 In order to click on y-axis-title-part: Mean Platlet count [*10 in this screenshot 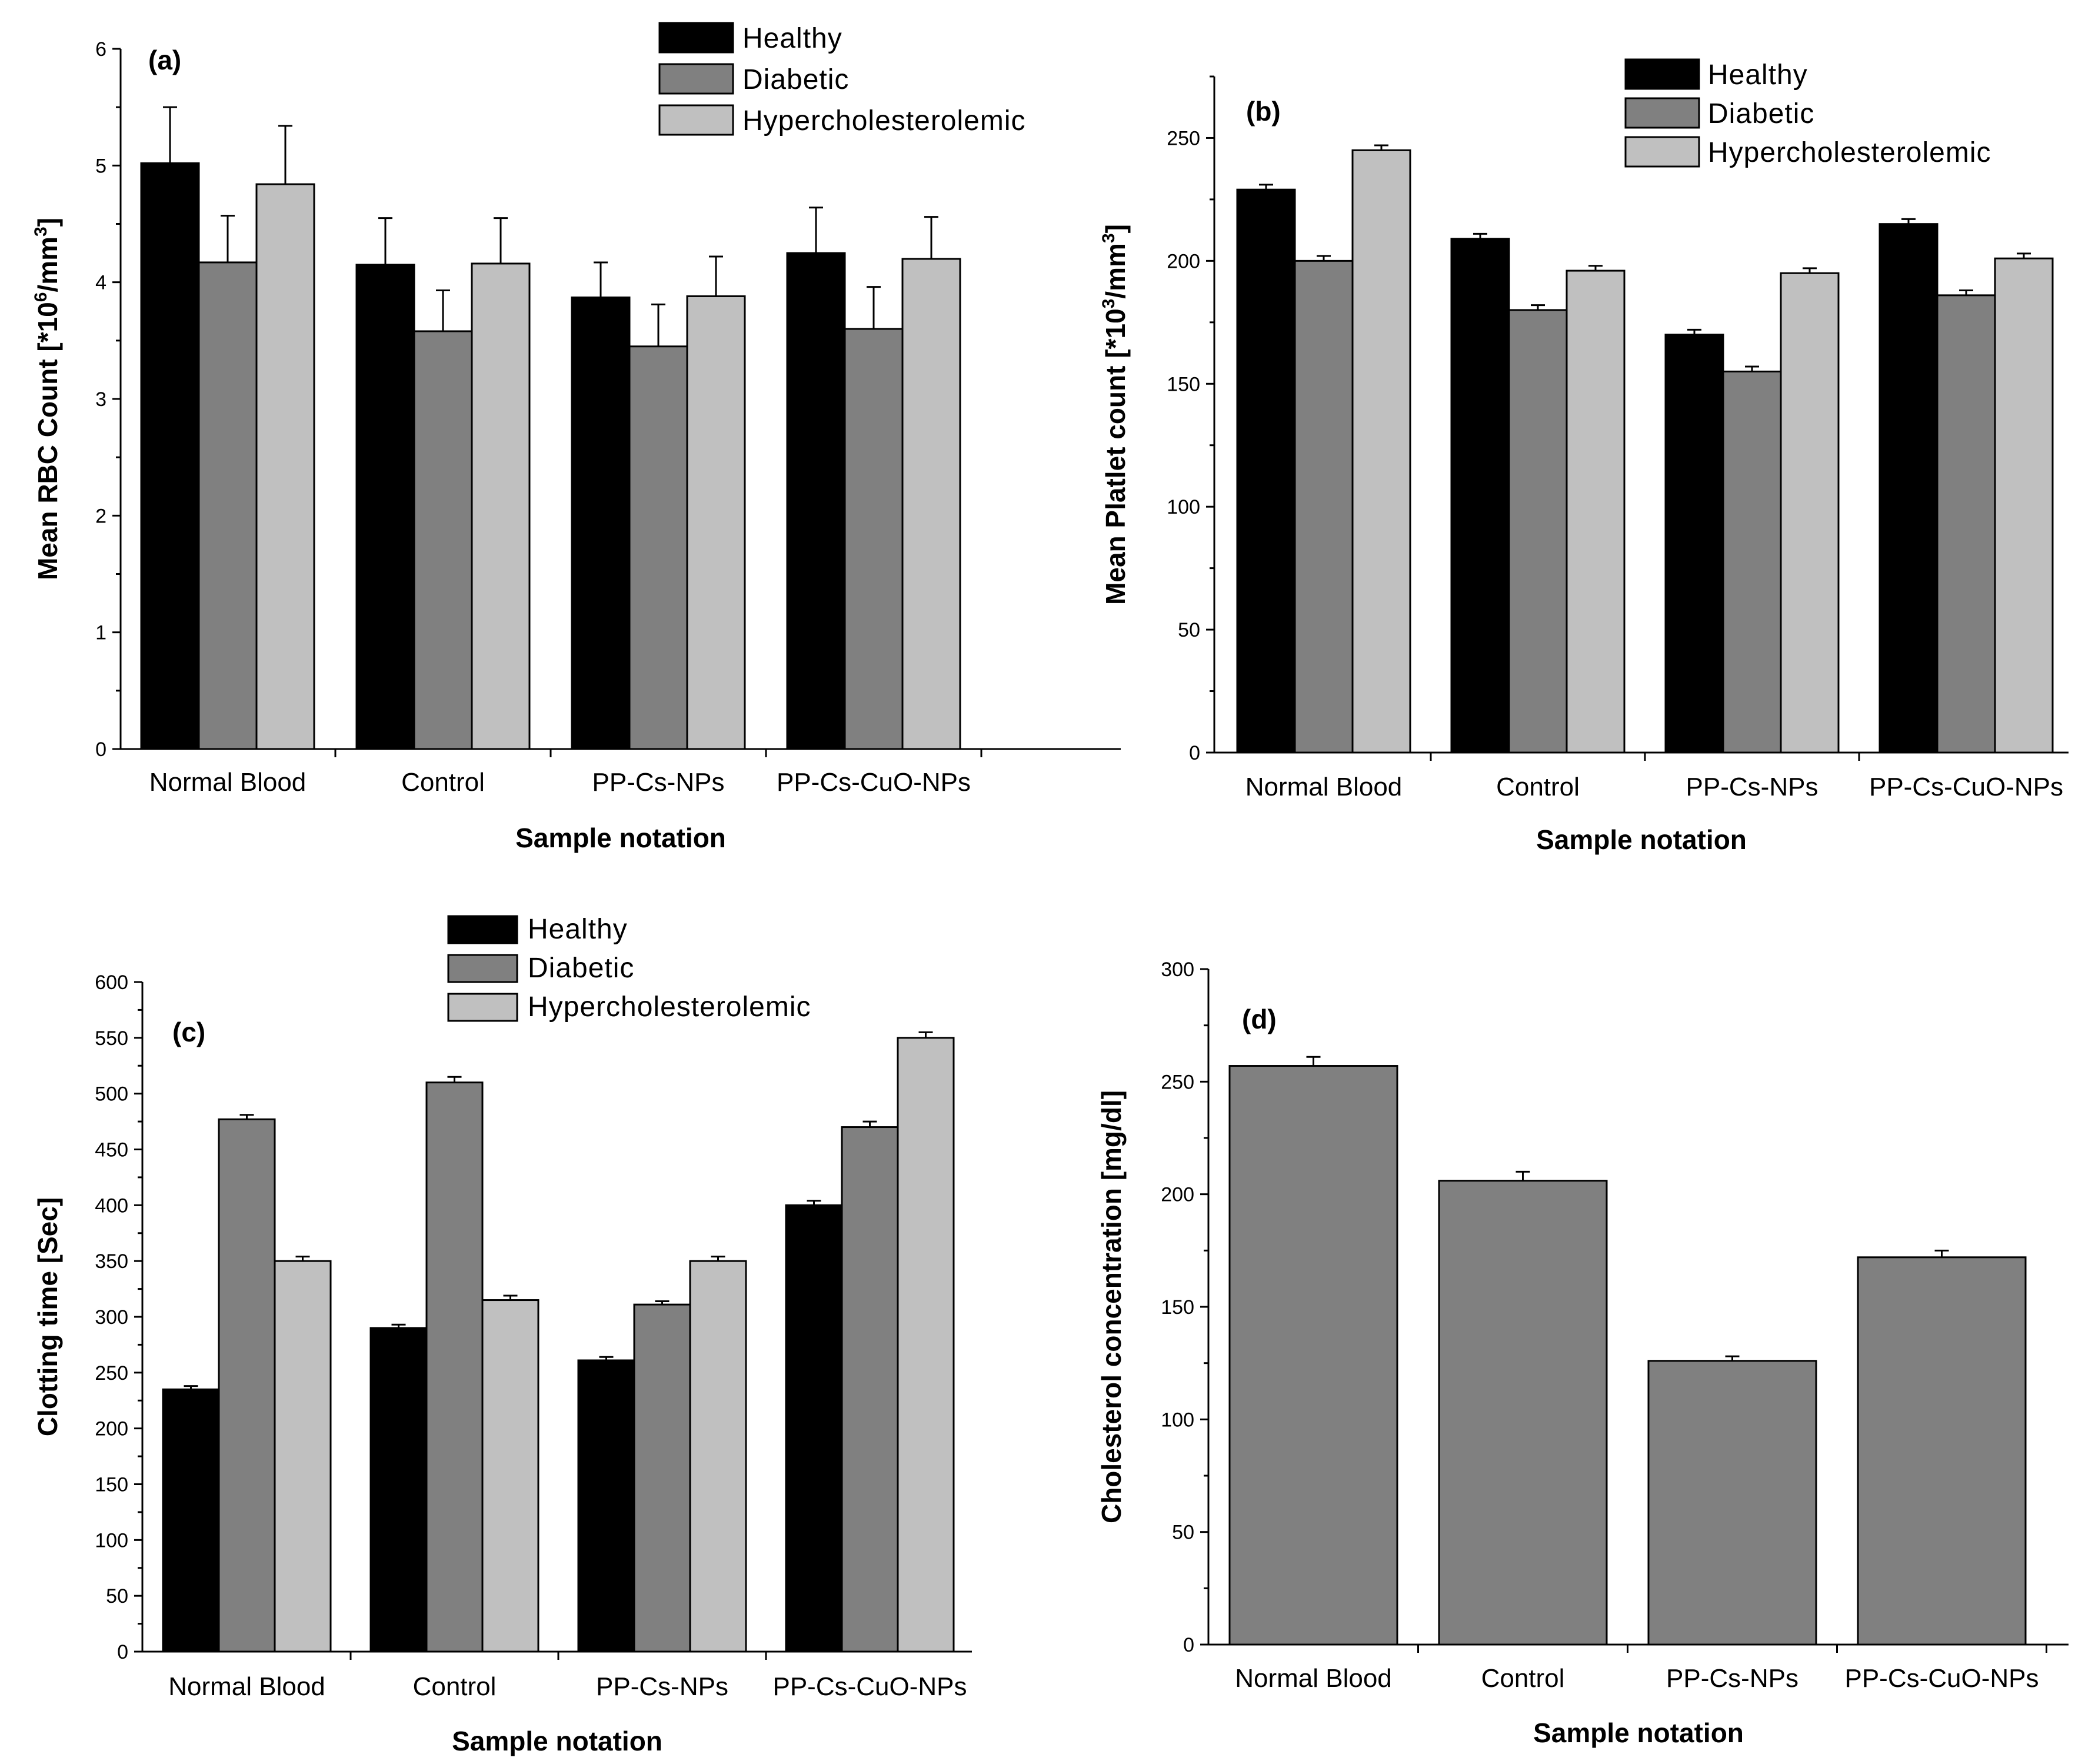, I will do `click(1116, 456)`.